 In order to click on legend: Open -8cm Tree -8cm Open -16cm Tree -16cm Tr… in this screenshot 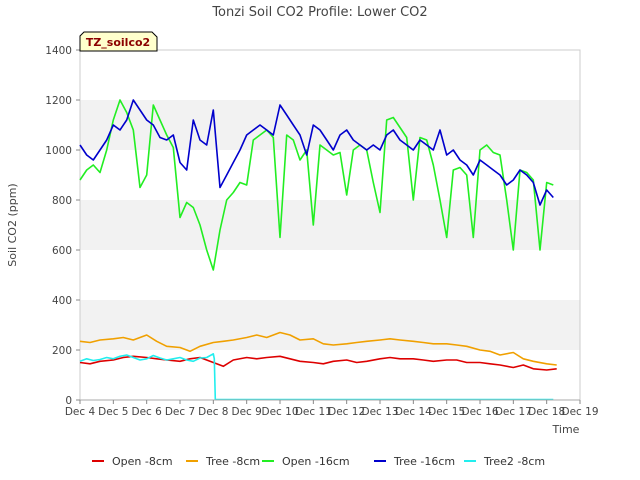, I will do `click(318, 461)`.